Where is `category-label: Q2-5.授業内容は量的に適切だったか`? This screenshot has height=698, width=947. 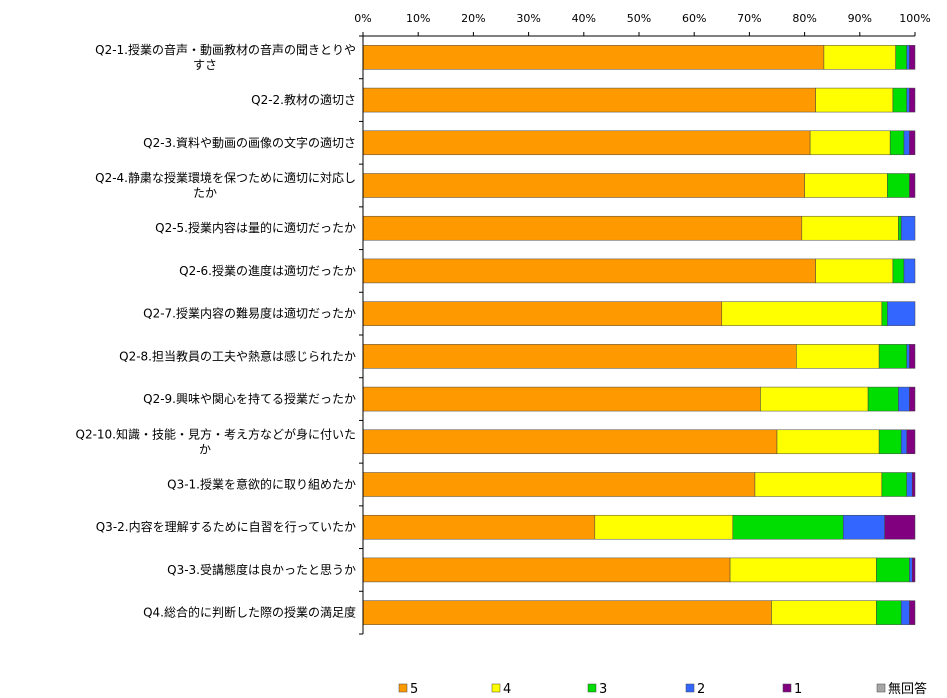
category-label: Q2-5.授業内容は量的に適切だったか is located at coordinates (255, 227).